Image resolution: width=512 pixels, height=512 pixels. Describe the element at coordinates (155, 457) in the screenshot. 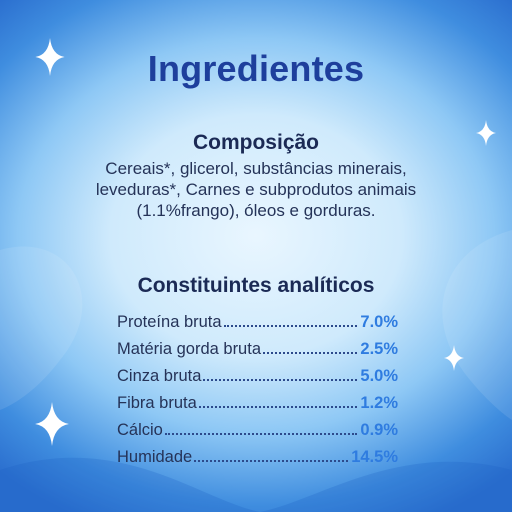

I see `row-label: Humidade` at that location.